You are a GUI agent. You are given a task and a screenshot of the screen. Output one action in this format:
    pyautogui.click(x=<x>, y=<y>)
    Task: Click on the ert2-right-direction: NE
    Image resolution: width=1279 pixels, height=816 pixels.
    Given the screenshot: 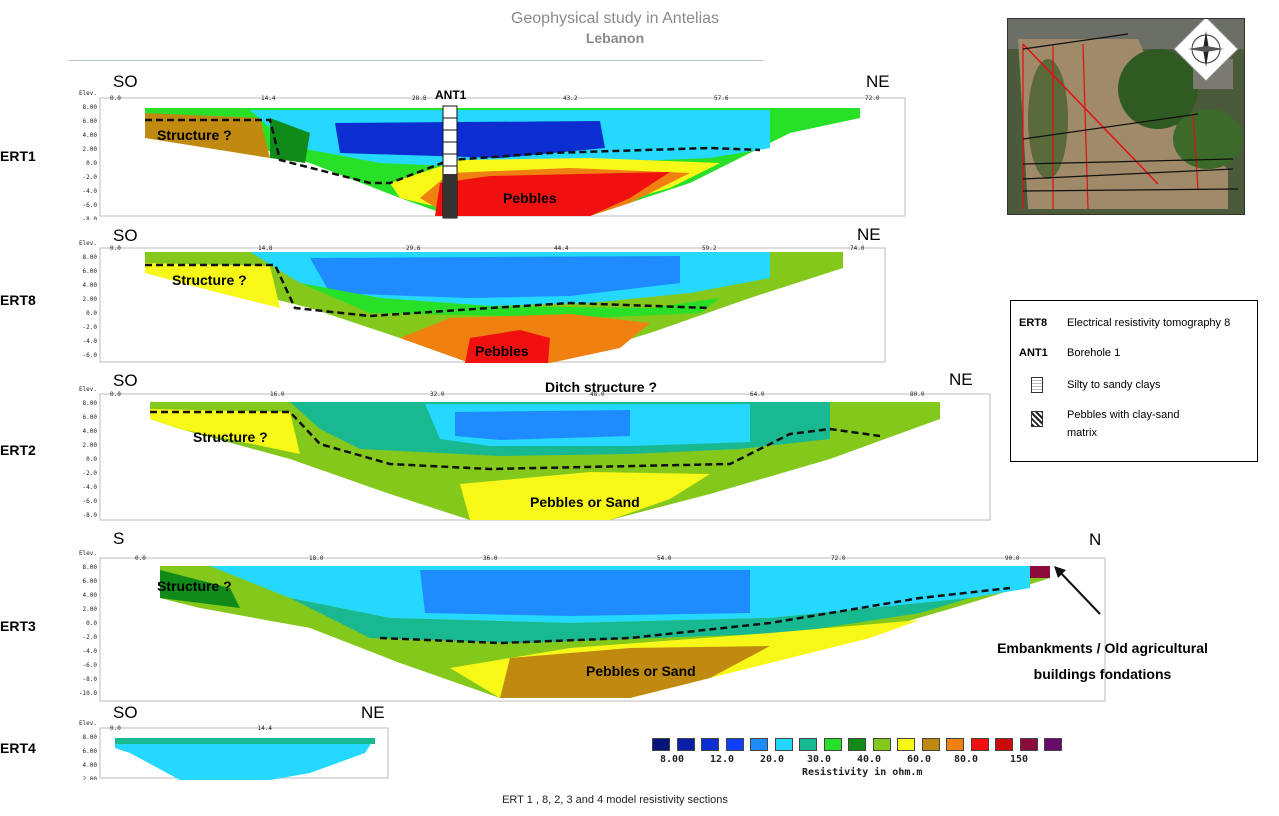 What is the action you would take?
    pyautogui.click(x=961, y=379)
    